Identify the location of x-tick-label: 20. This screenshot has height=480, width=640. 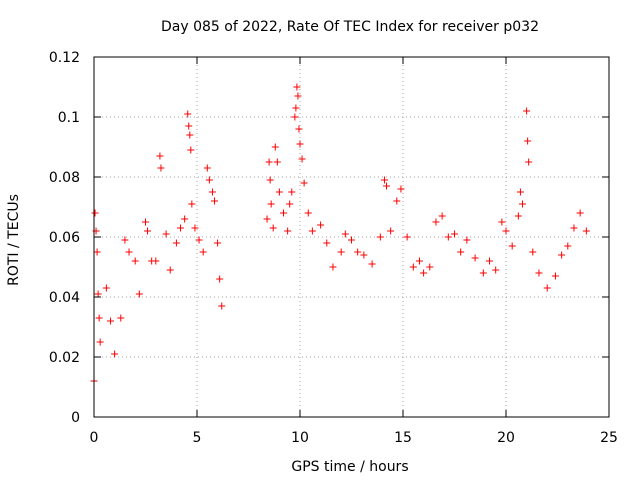
(506, 438).